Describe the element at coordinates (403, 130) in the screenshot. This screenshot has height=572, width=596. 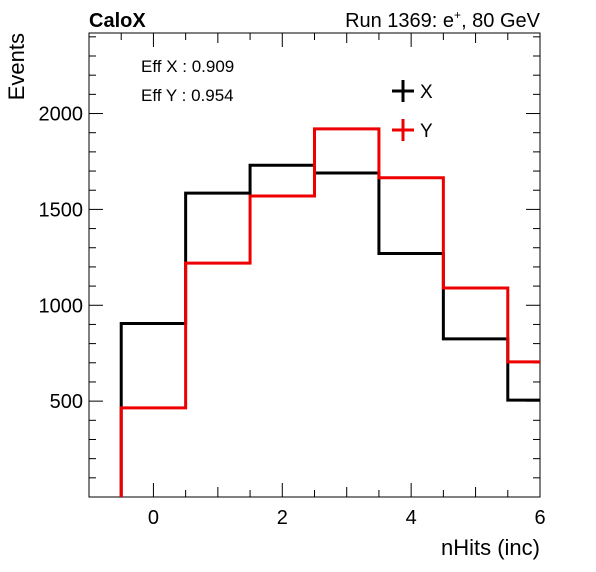
I see `legend-marker-y` at that location.